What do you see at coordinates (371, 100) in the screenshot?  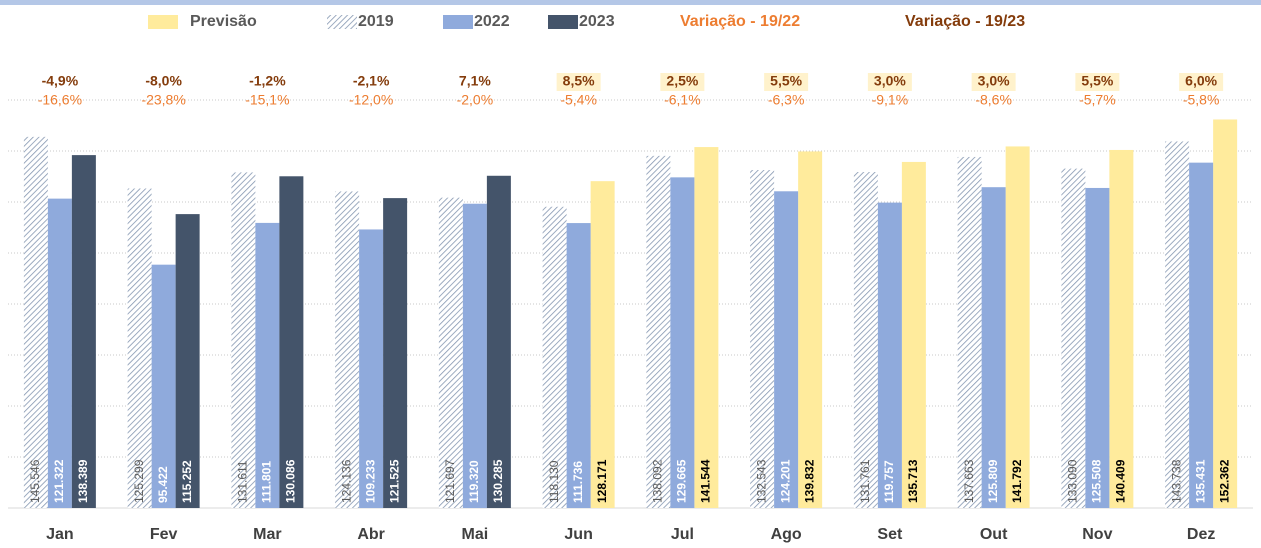 I see `variation-label: -12,0%` at bounding box center [371, 100].